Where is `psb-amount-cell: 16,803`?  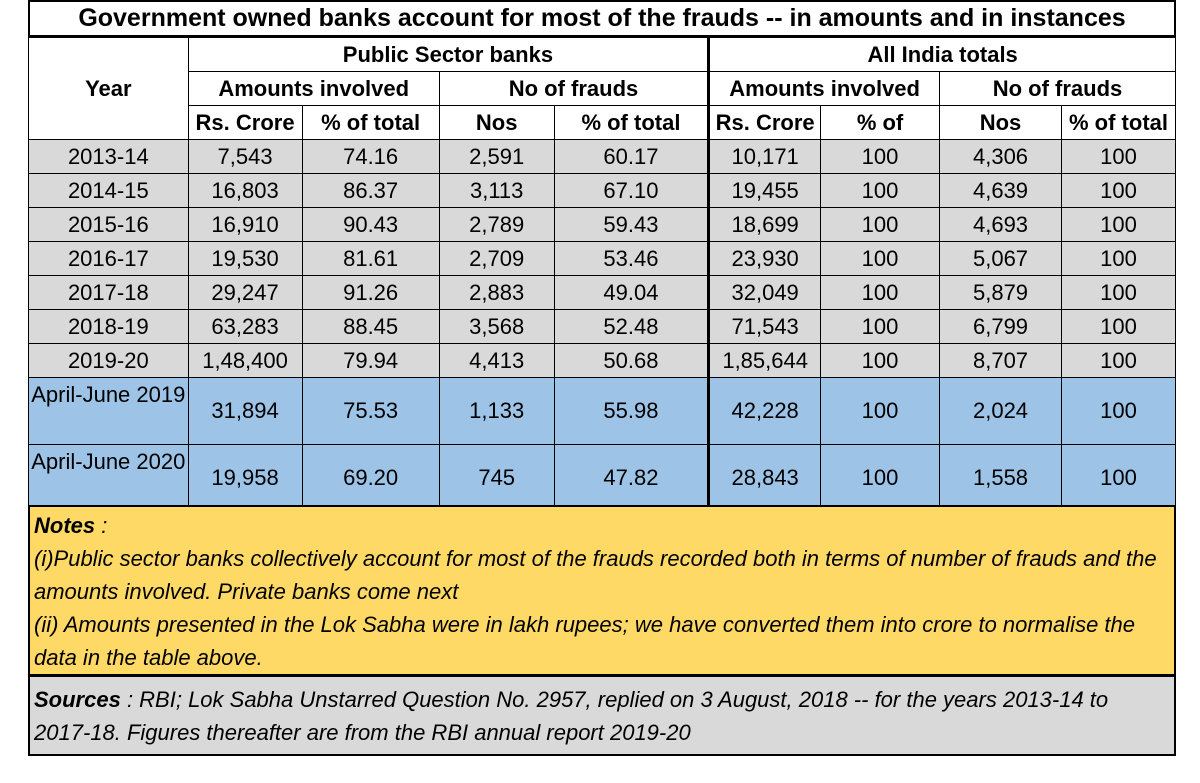
psb-amount-cell: 16,803 is located at coordinates (245, 190).